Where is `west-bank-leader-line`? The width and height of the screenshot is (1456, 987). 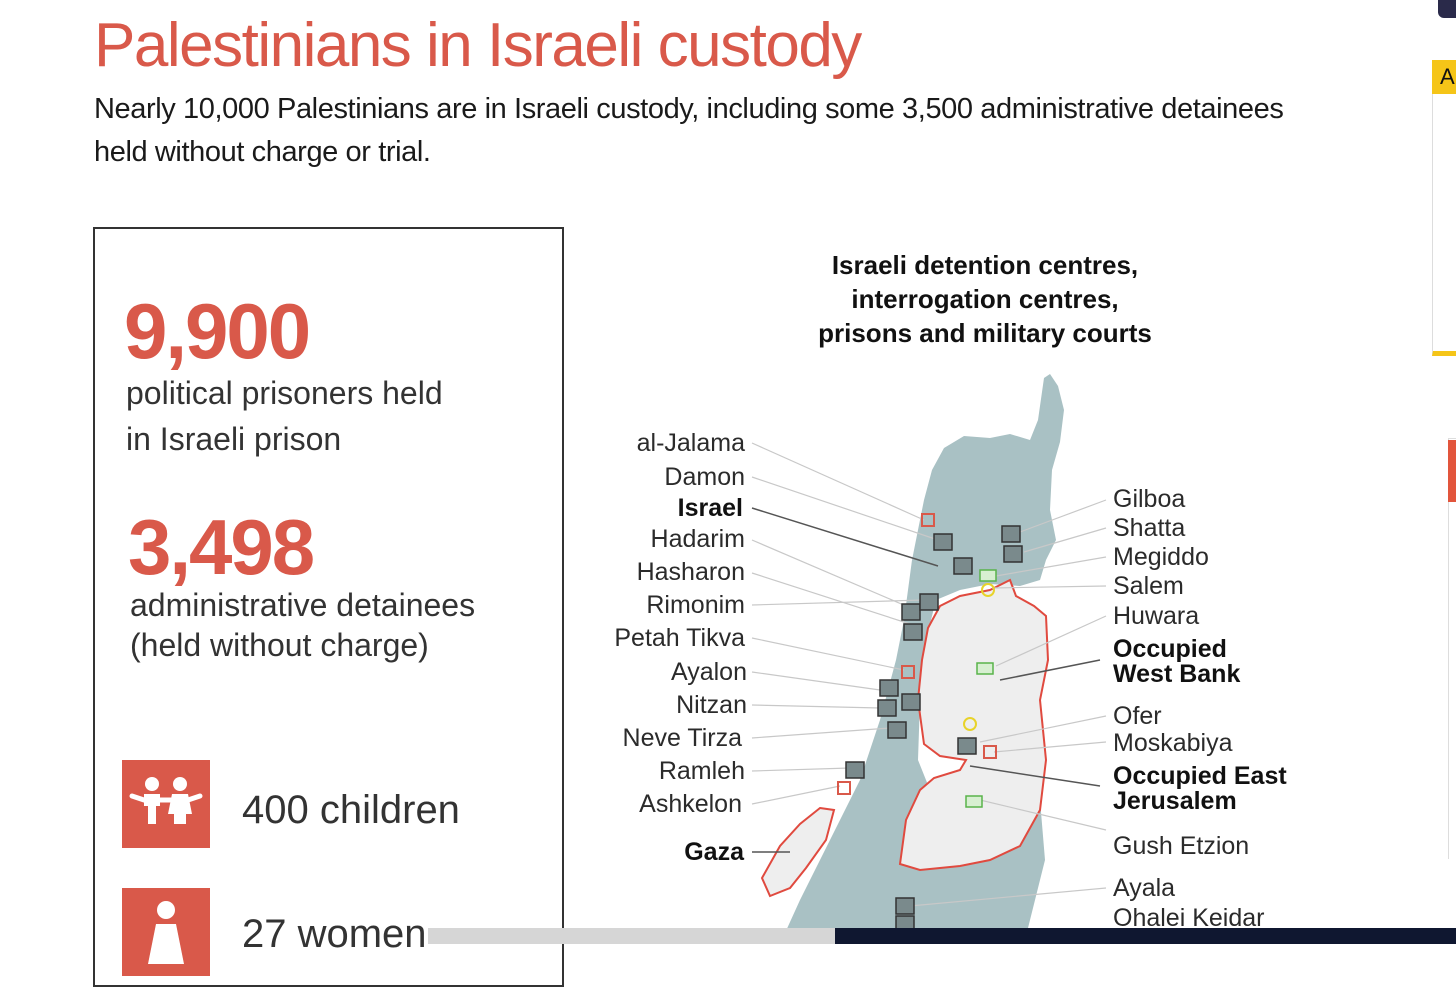 west-bank-leader-line is located at coordinates (1050, 670).